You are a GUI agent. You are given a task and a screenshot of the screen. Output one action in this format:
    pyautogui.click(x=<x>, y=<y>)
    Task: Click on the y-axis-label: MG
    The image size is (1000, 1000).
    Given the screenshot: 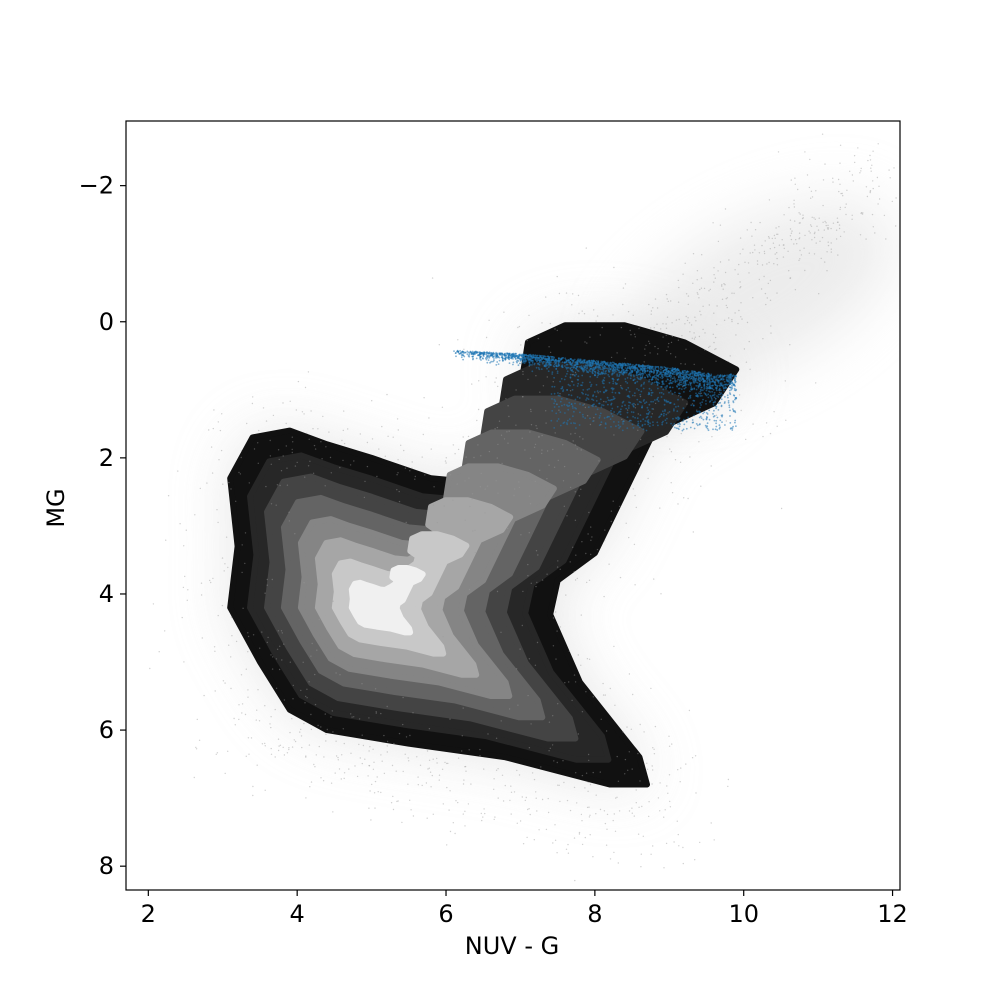 What is the action you would take?
    pyautogui.click(x=56, y=507)
    